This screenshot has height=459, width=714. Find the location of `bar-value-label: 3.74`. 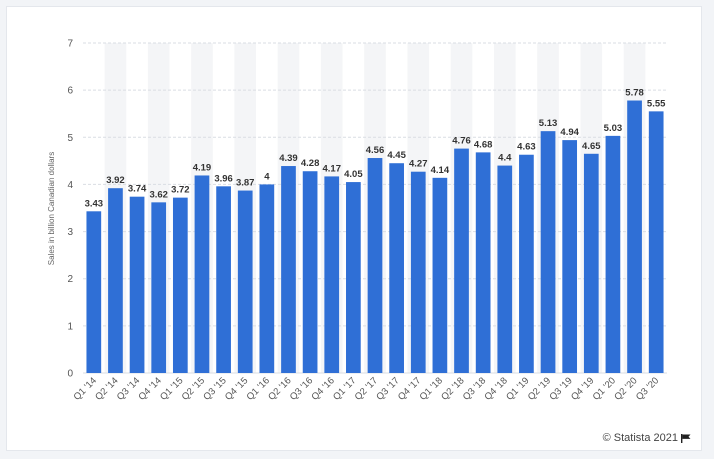

bar-value-label: 3.74 is located at coordinates (137, 189).